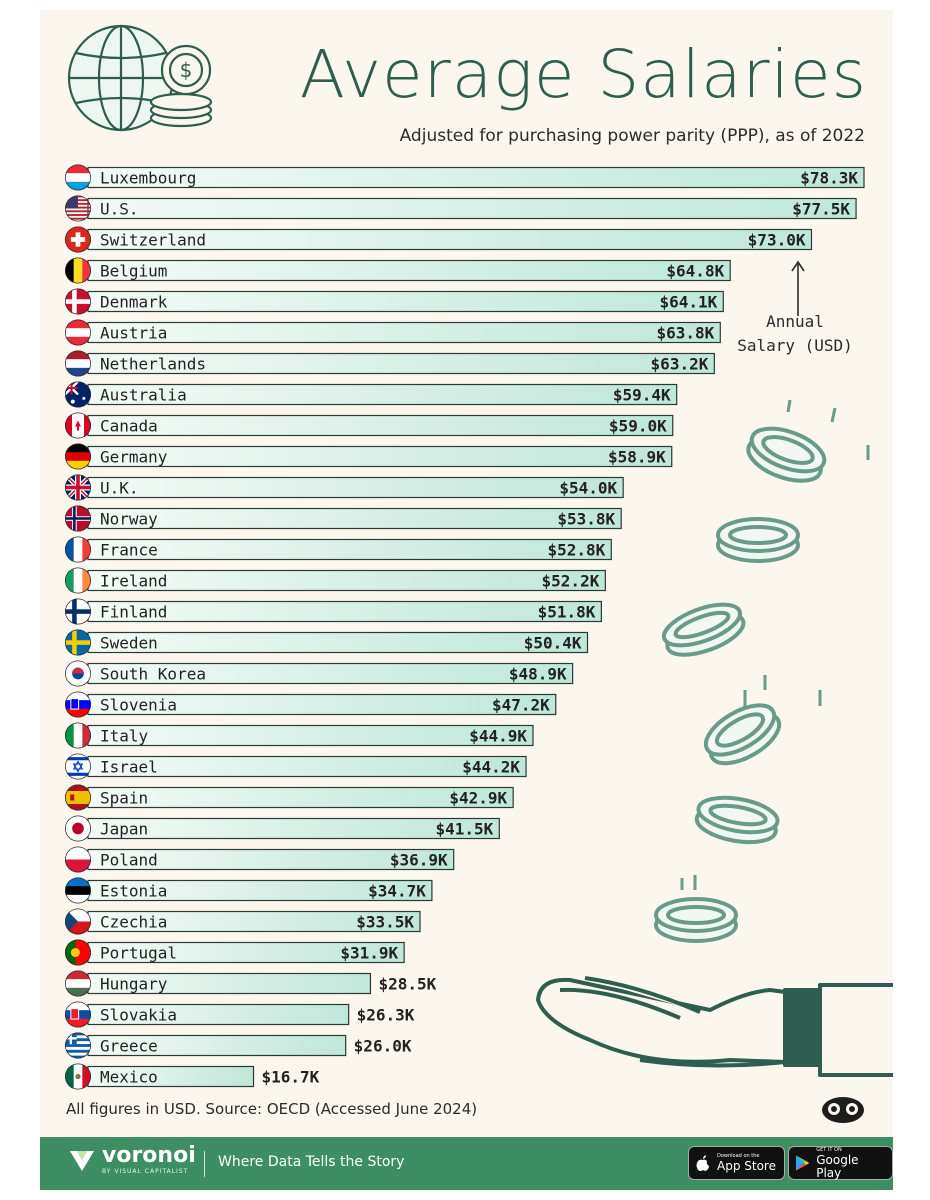 The height and width of the screenshot is (1200, 930). Describe the element at coordinates (567, 612) in the screenshot. I see `value-label: $51.8K` at that location.